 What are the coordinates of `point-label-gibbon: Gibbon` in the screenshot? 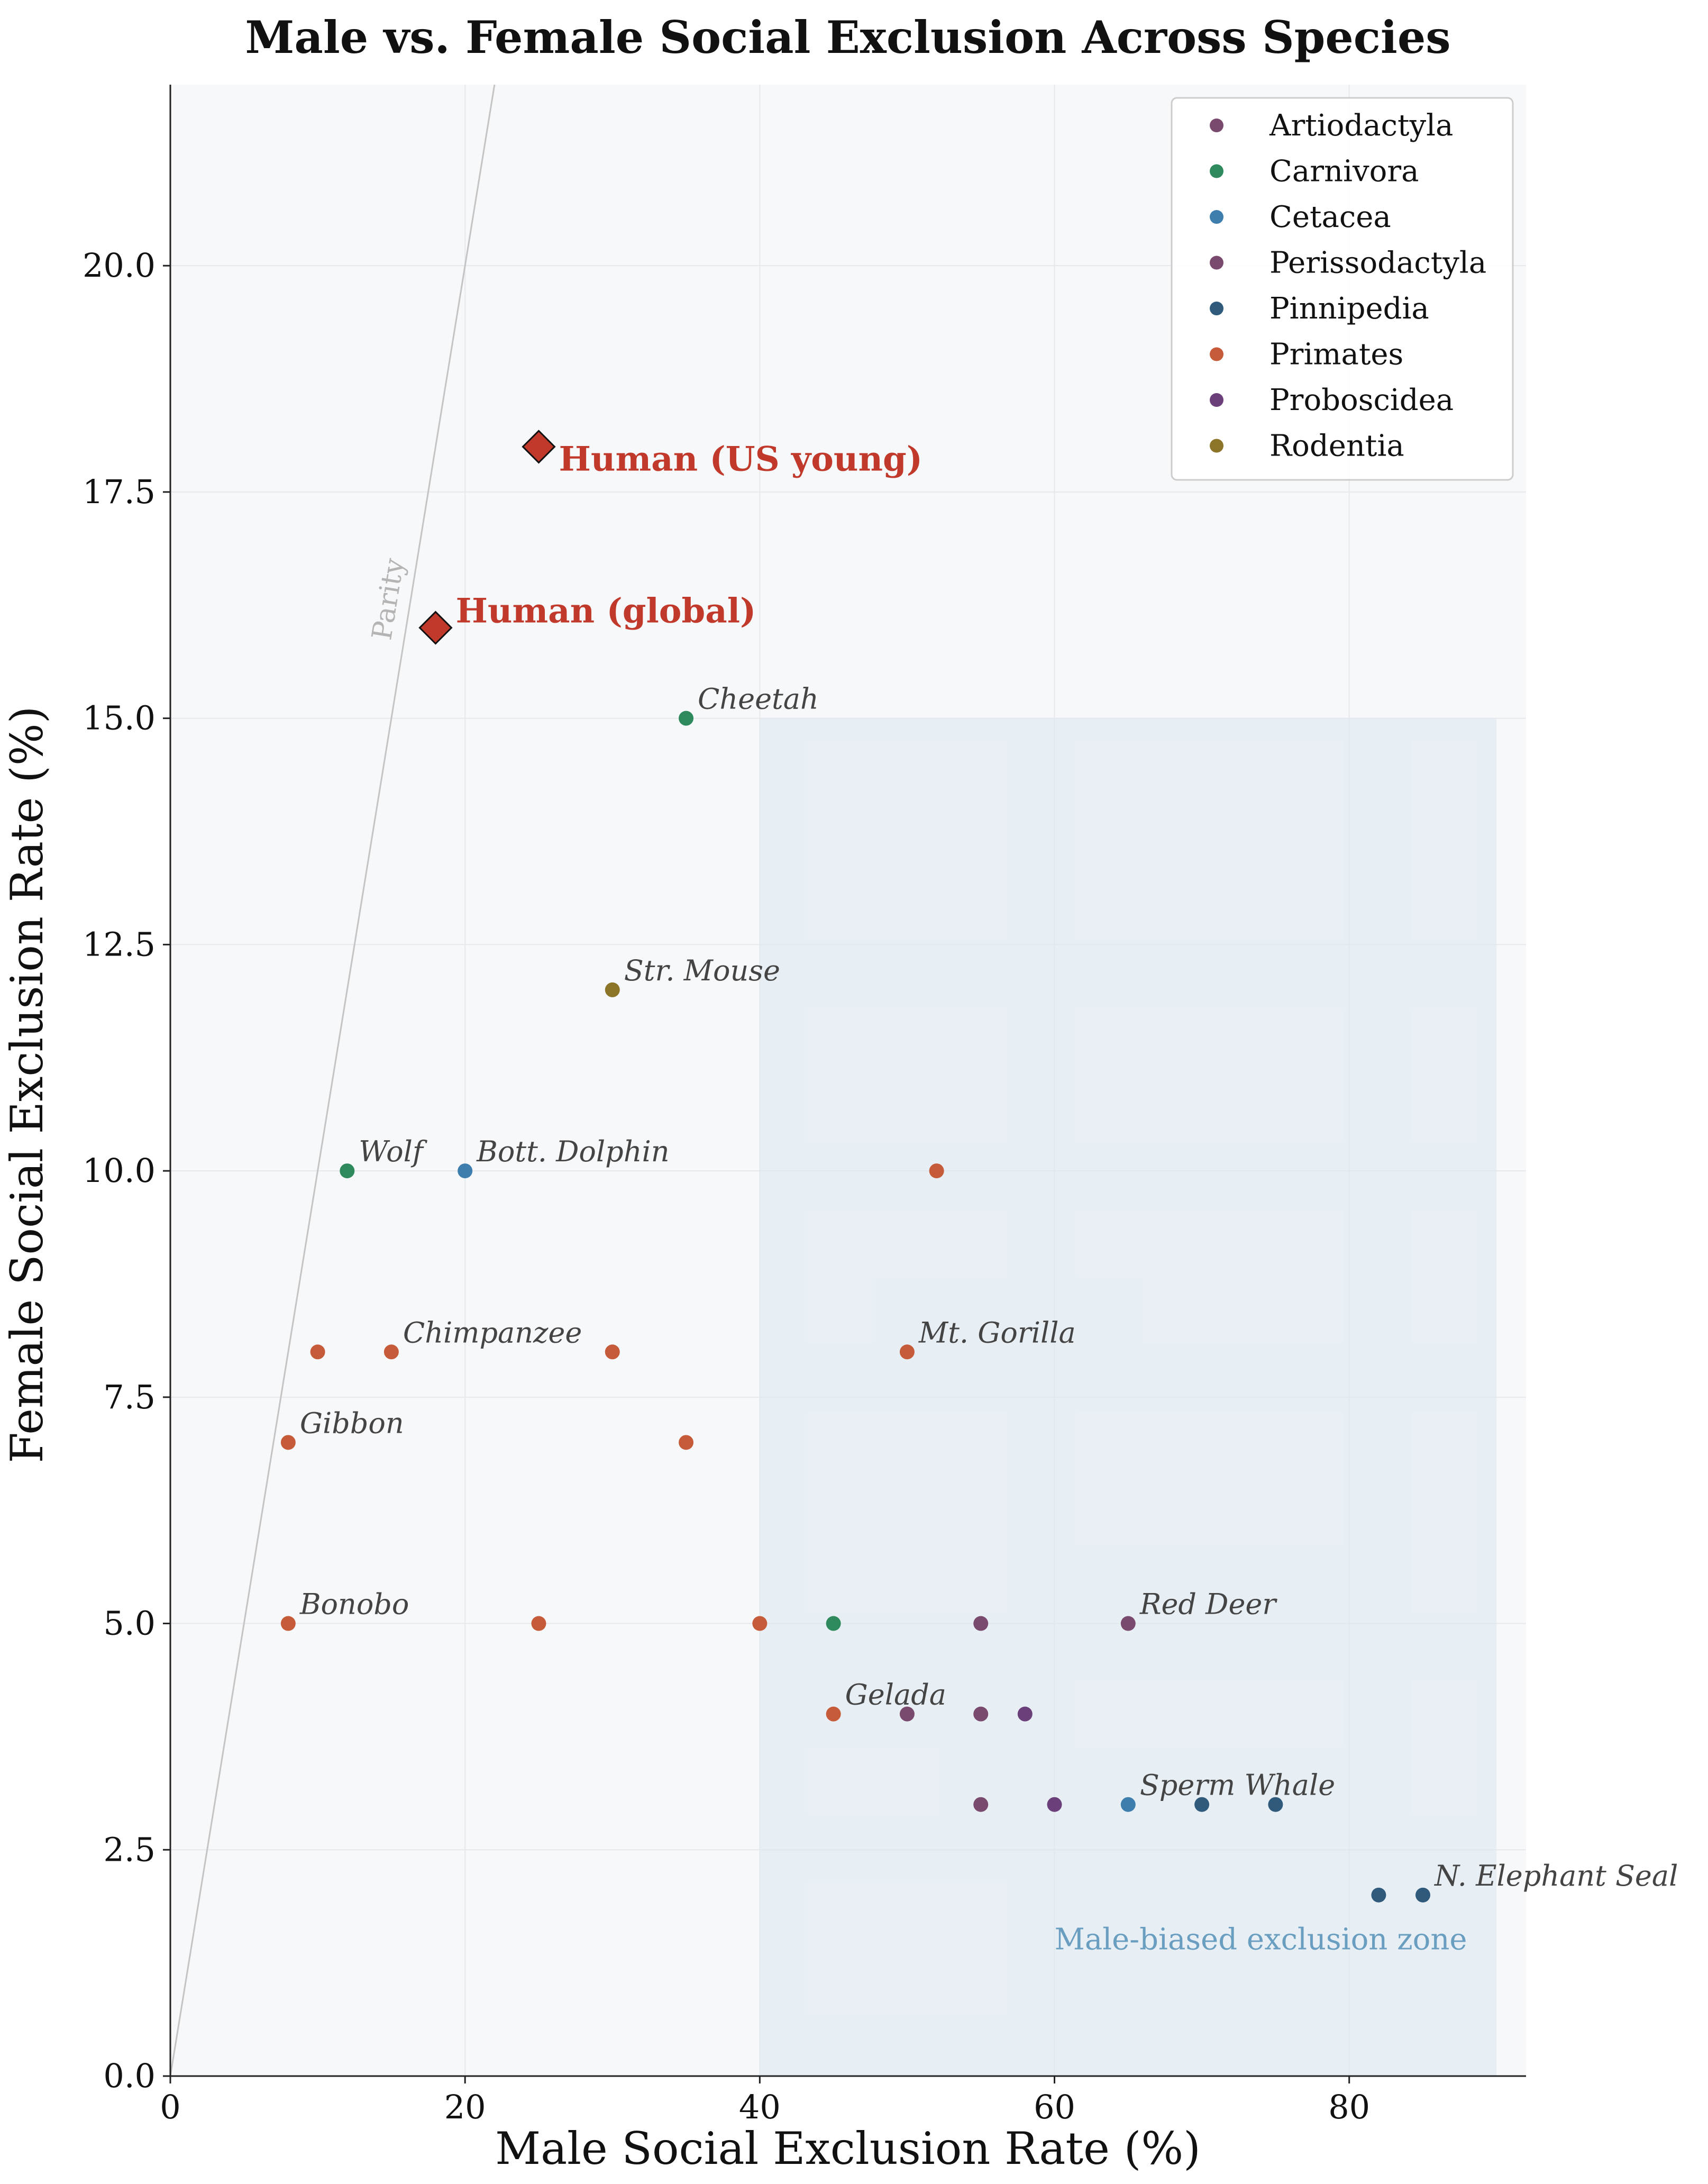 It's located at (352, 1423).